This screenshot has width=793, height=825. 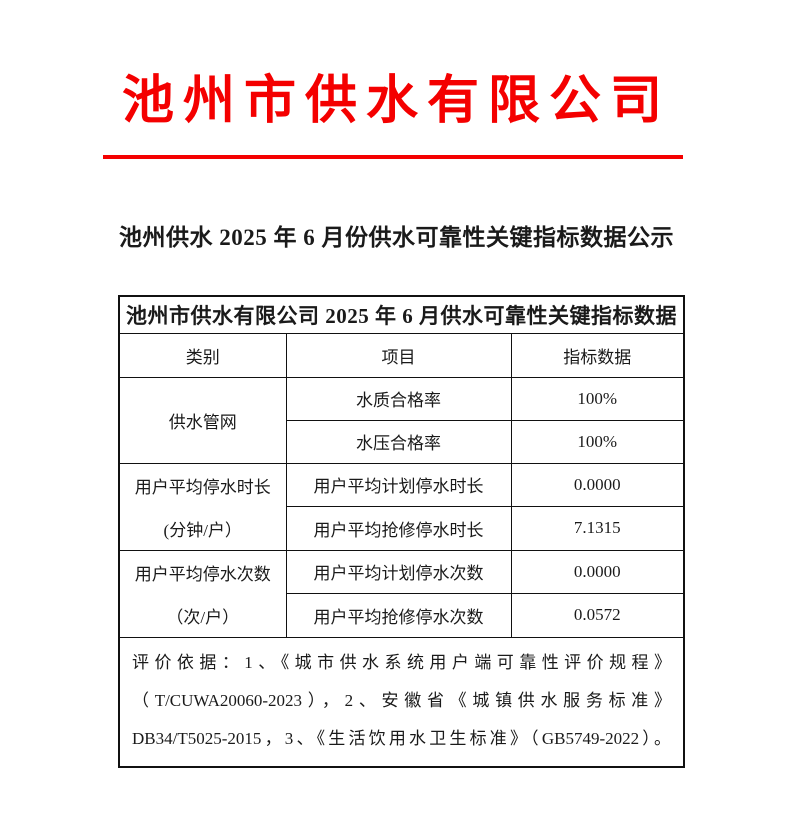 I want to click on category-cell-outage-duration: 用户平均停水时长 (分钟/户）, so click(x=202, y=506).